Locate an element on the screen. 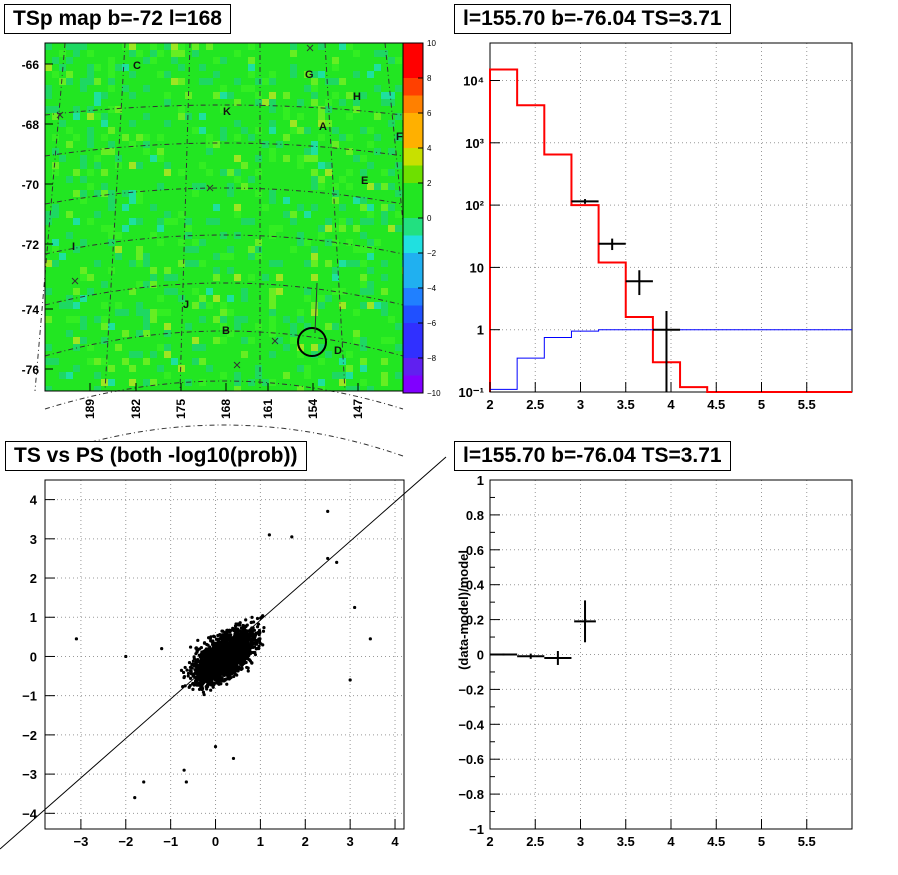 Image resolution: width=898 pixels, height=875 pixels. residual-y-axis-label: (data-model)/model is located at coordinates (463, 610).